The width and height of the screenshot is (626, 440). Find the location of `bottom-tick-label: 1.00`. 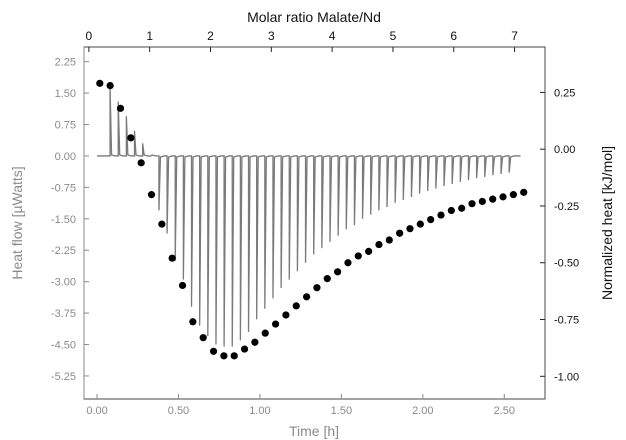

bottom-tick-label: 1.00 is located at coordinates (259, 411).